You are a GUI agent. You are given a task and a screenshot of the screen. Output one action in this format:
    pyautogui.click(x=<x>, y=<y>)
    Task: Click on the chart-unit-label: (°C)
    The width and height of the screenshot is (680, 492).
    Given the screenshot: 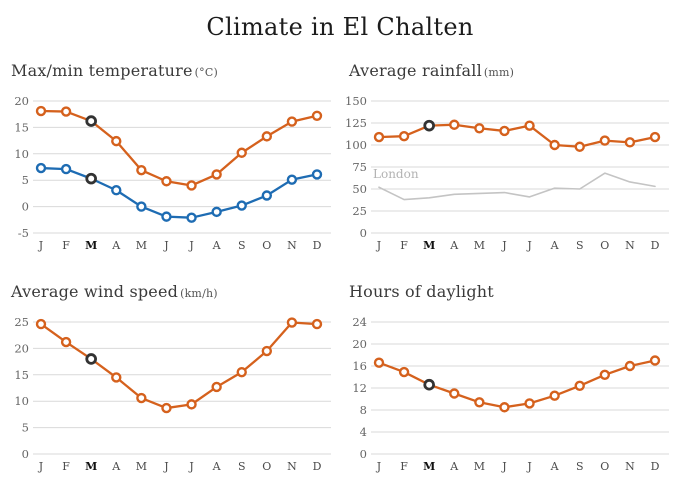 What is the action you would take?
    pyautogui.click(x=206, y=72)
    